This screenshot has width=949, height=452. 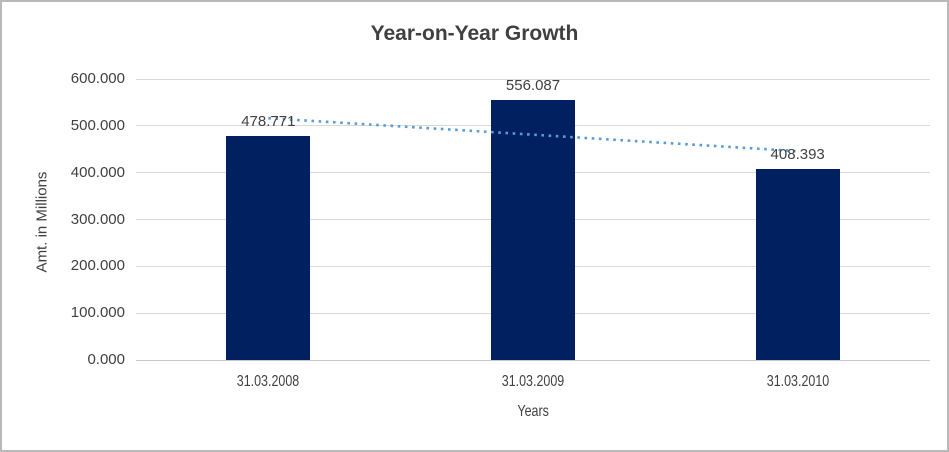 I want to click on y-tick-label: 600.000, so click(x=97, y=78).